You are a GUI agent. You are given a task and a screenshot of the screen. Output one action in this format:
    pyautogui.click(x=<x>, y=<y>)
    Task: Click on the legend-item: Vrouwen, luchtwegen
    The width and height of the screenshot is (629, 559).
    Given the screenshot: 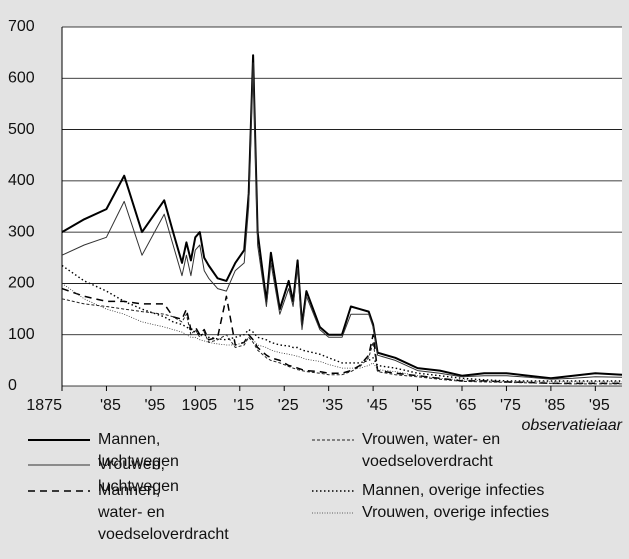 What is the action you would take?
    pyautogui.click(x=118, y=476)
    